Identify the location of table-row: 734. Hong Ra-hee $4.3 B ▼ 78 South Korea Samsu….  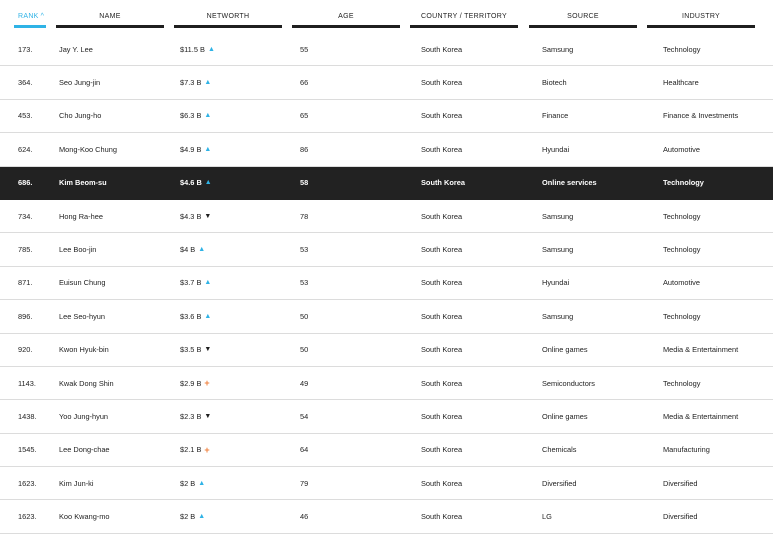
(386, 217).